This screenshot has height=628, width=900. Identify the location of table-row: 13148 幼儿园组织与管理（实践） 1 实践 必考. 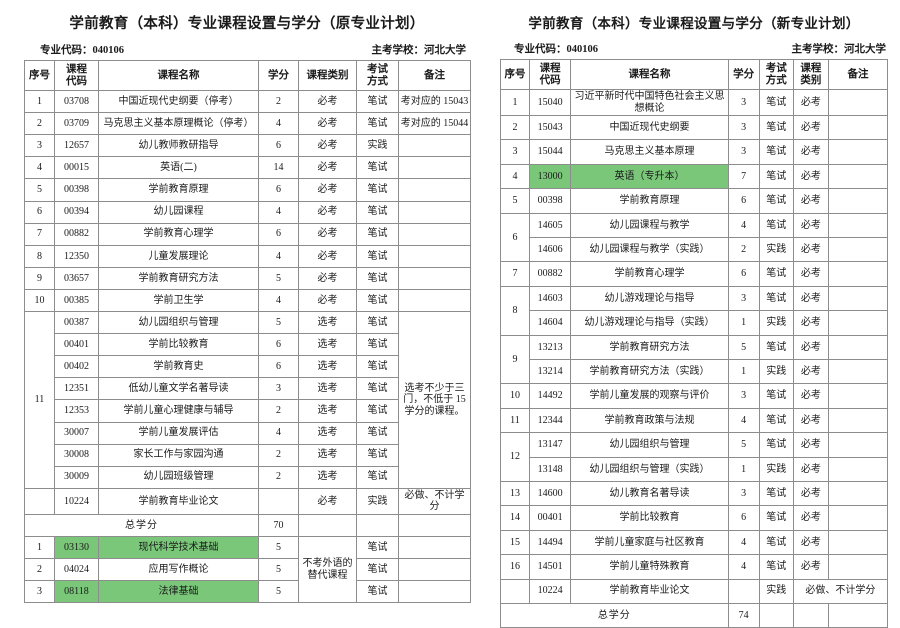
(695, 469).